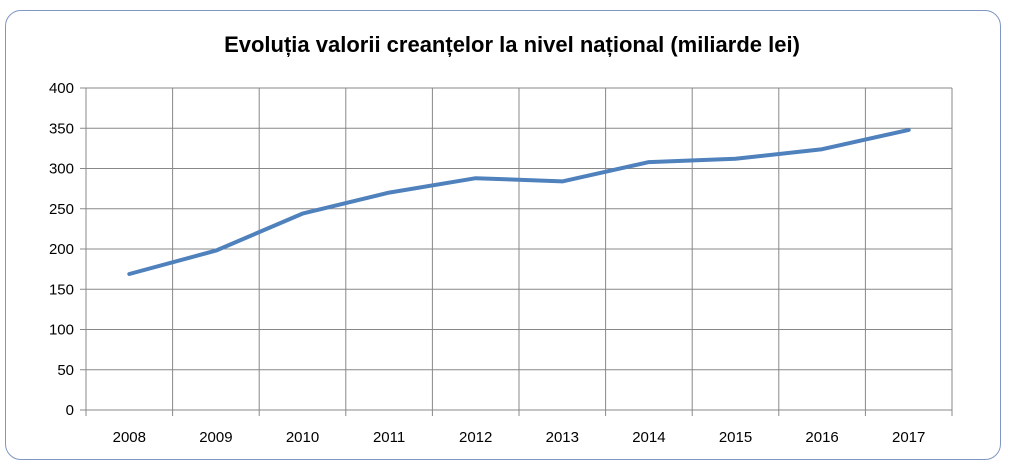 Image resolution: width=1024 pixels, height=472 pixels. I want to click on y-tick-label: 100, so click(61, 330).